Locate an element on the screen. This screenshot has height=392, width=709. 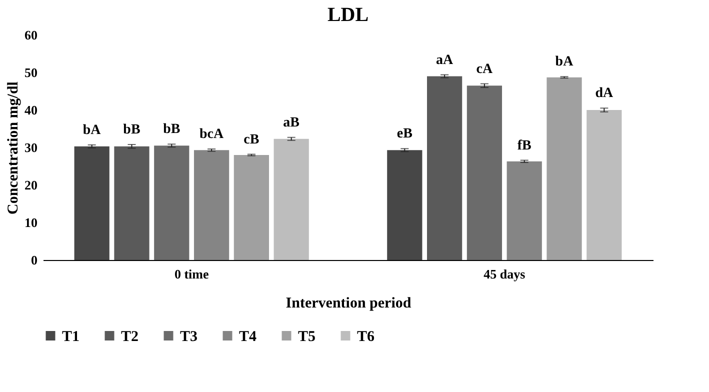
data-label: bcA is located at coordinates (211, 134).